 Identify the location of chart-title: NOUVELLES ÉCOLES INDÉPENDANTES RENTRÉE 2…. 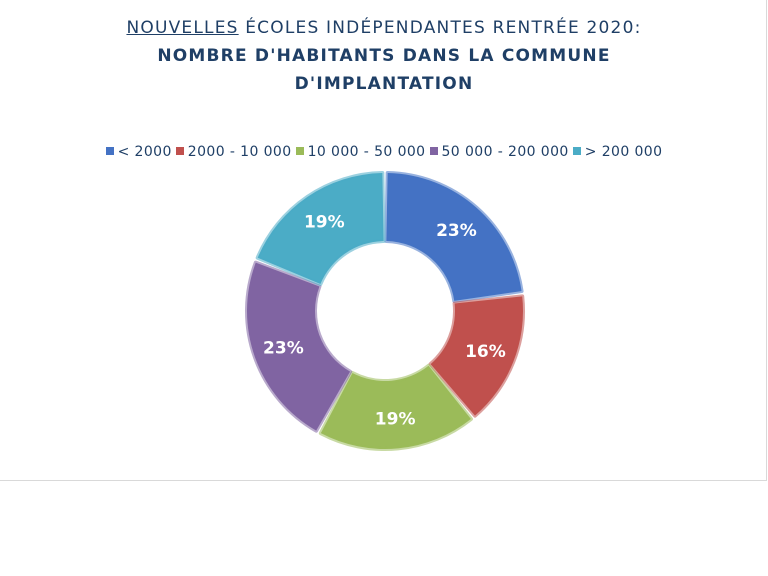
(384, 56).